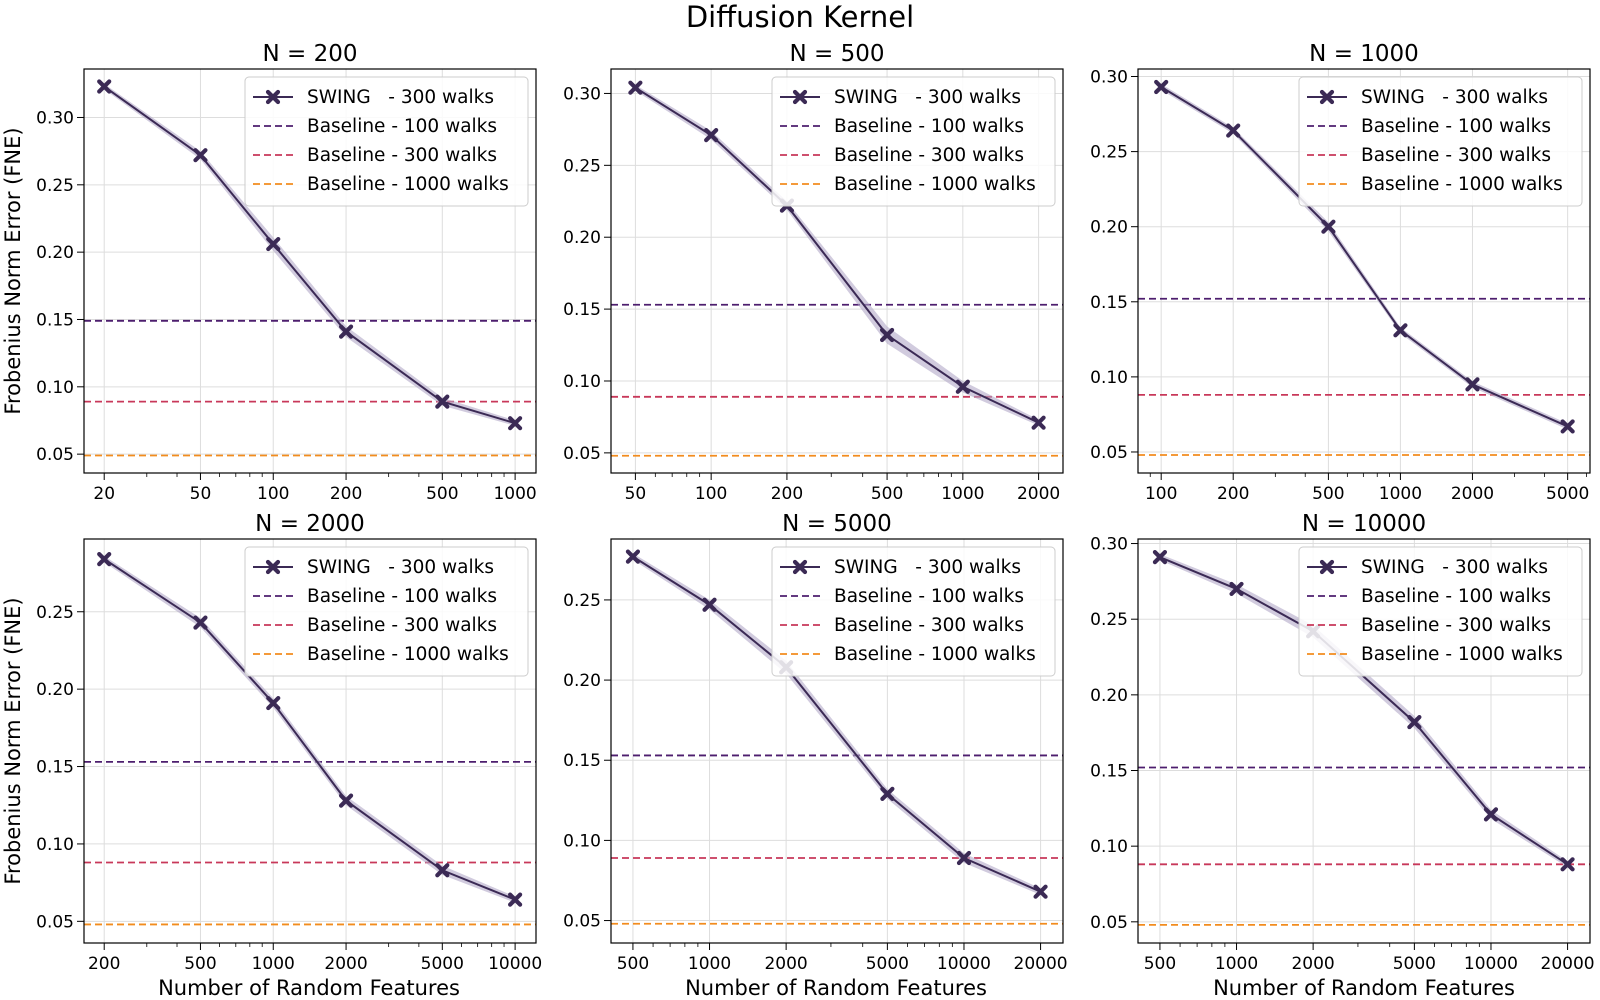 The width and height of the screenshot is (1600, 1000). I want to click on x-axis-label-middle: Number of Random Features, so click(836, 988).